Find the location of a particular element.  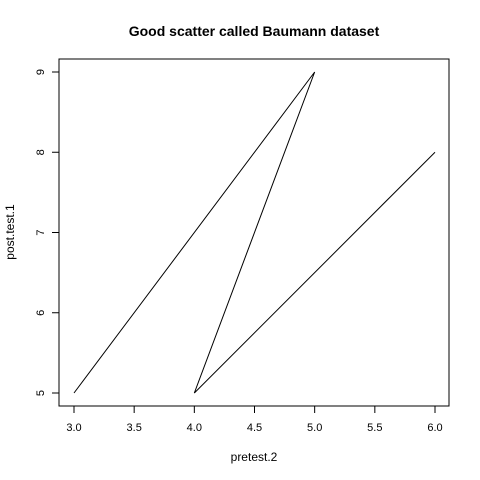

y-tick-label: 6 is located at coordinates (41, 313).